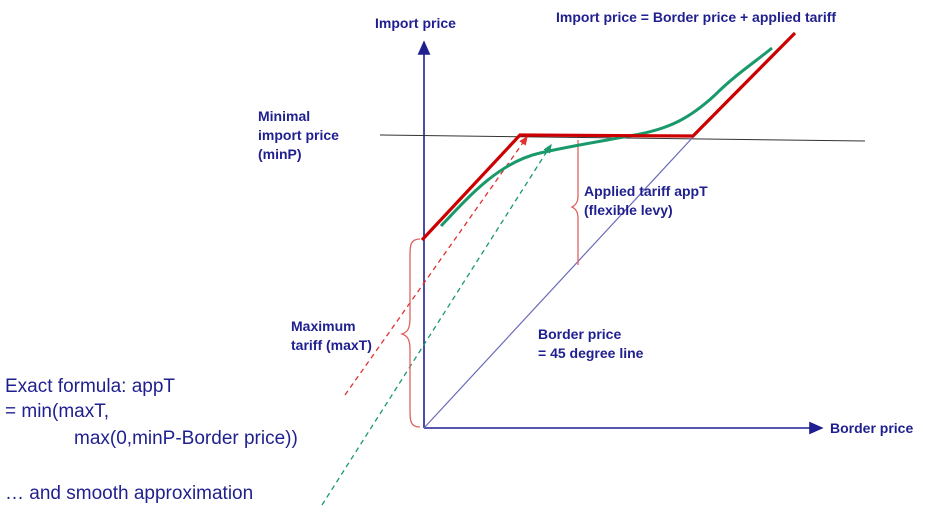  I want to click on min-import-price-label-2: import price, so click(298, 135).